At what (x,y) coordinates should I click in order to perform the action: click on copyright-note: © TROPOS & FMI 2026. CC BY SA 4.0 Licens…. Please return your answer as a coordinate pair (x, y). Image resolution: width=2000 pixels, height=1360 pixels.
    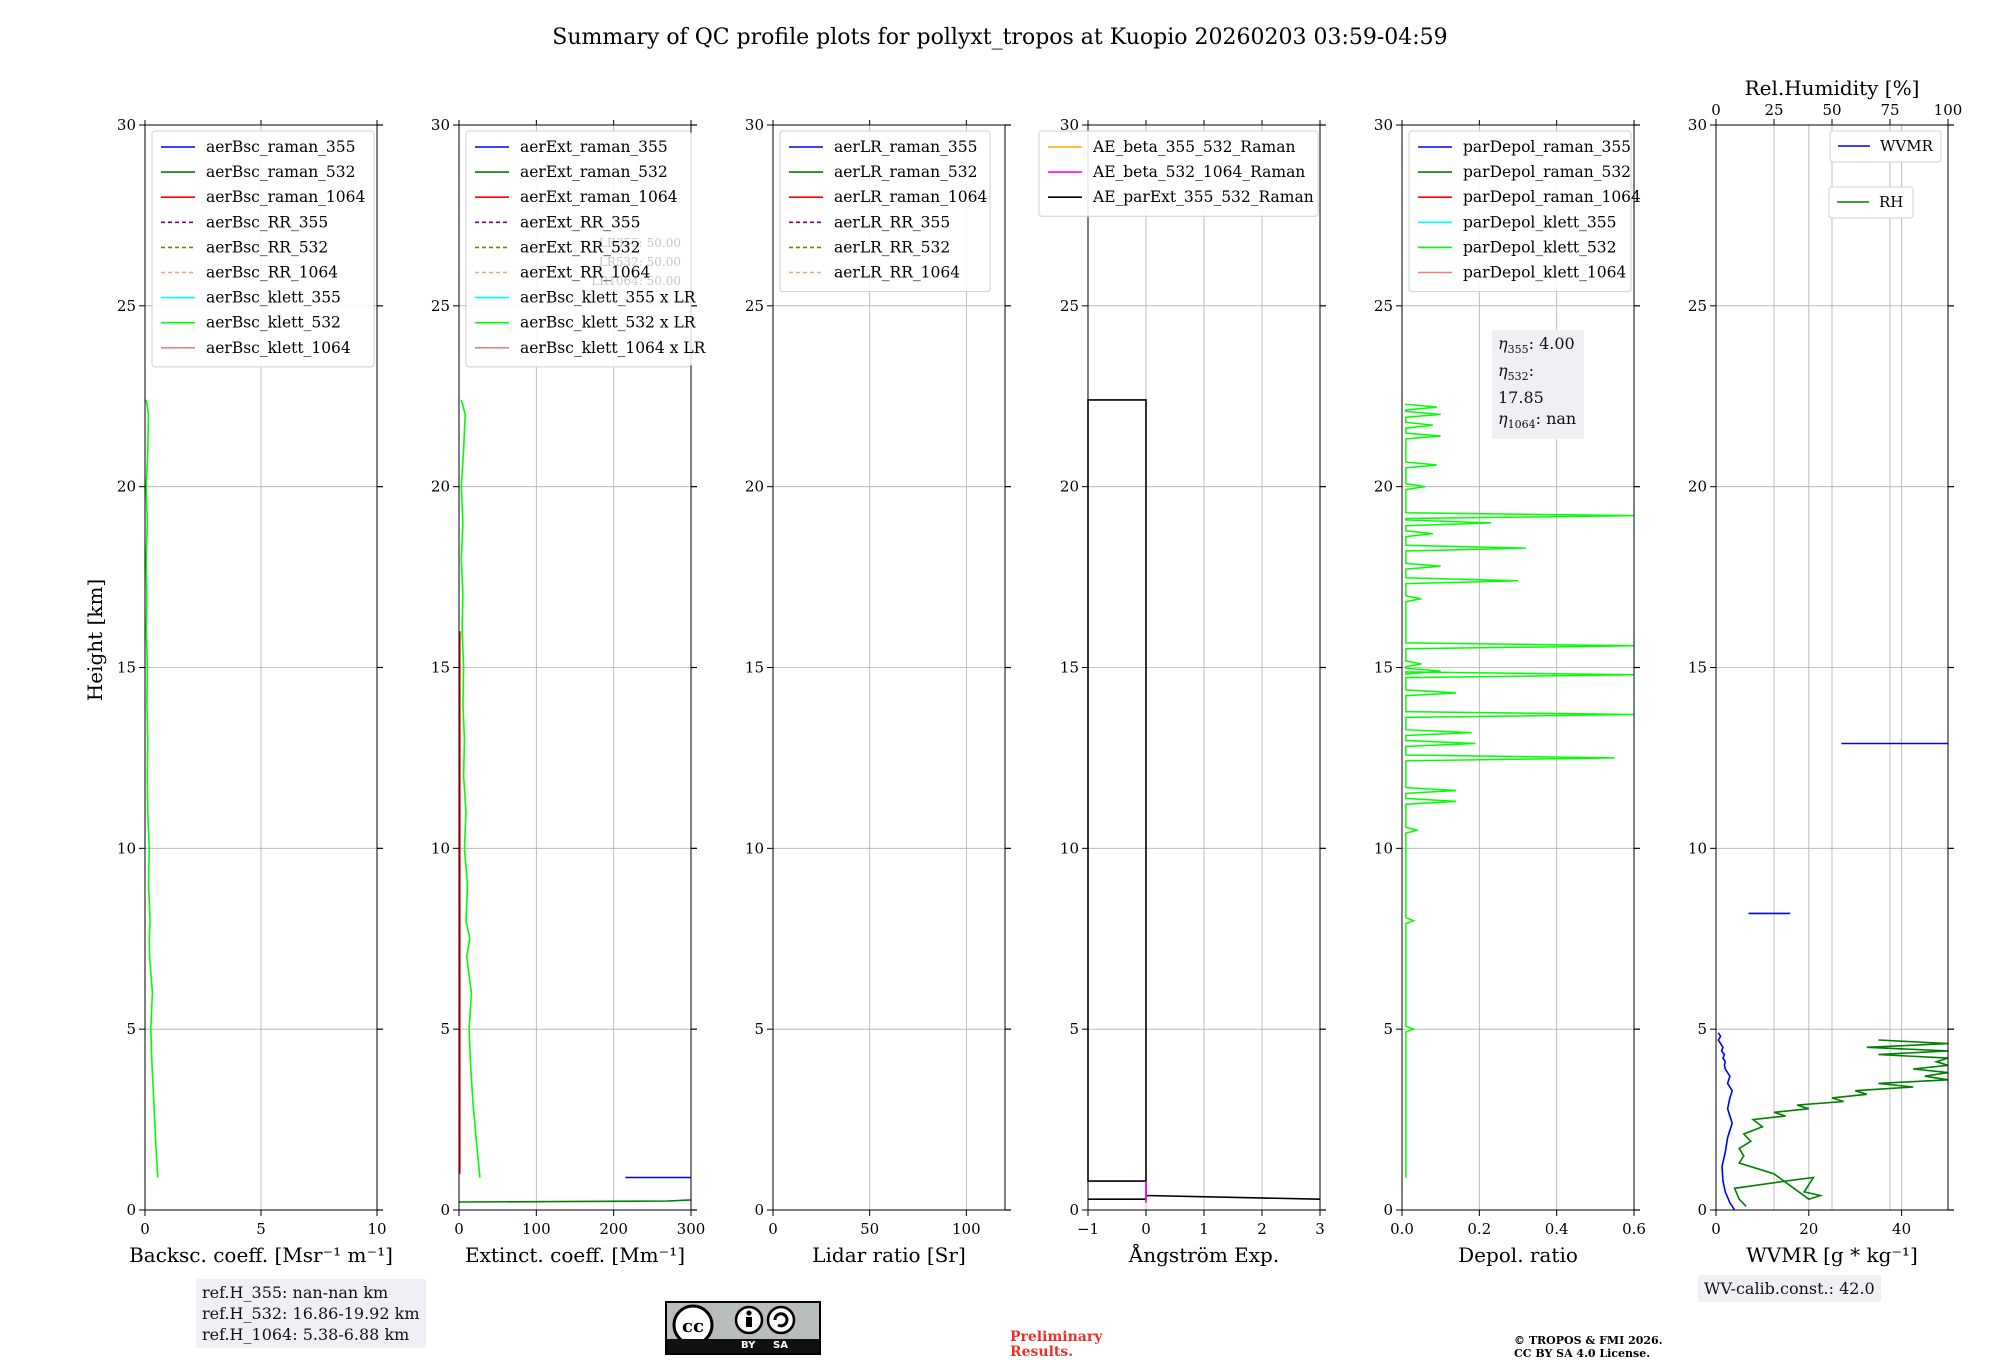
    Looking at the image, I should click on (1588, 1347).